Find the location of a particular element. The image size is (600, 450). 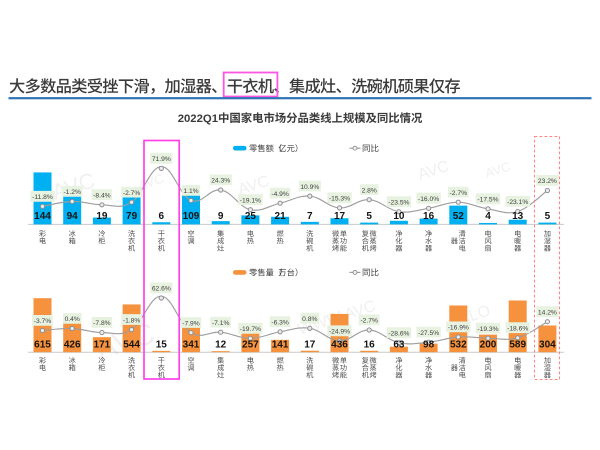

svg-text: 94 is located at coordinates (73, 216).